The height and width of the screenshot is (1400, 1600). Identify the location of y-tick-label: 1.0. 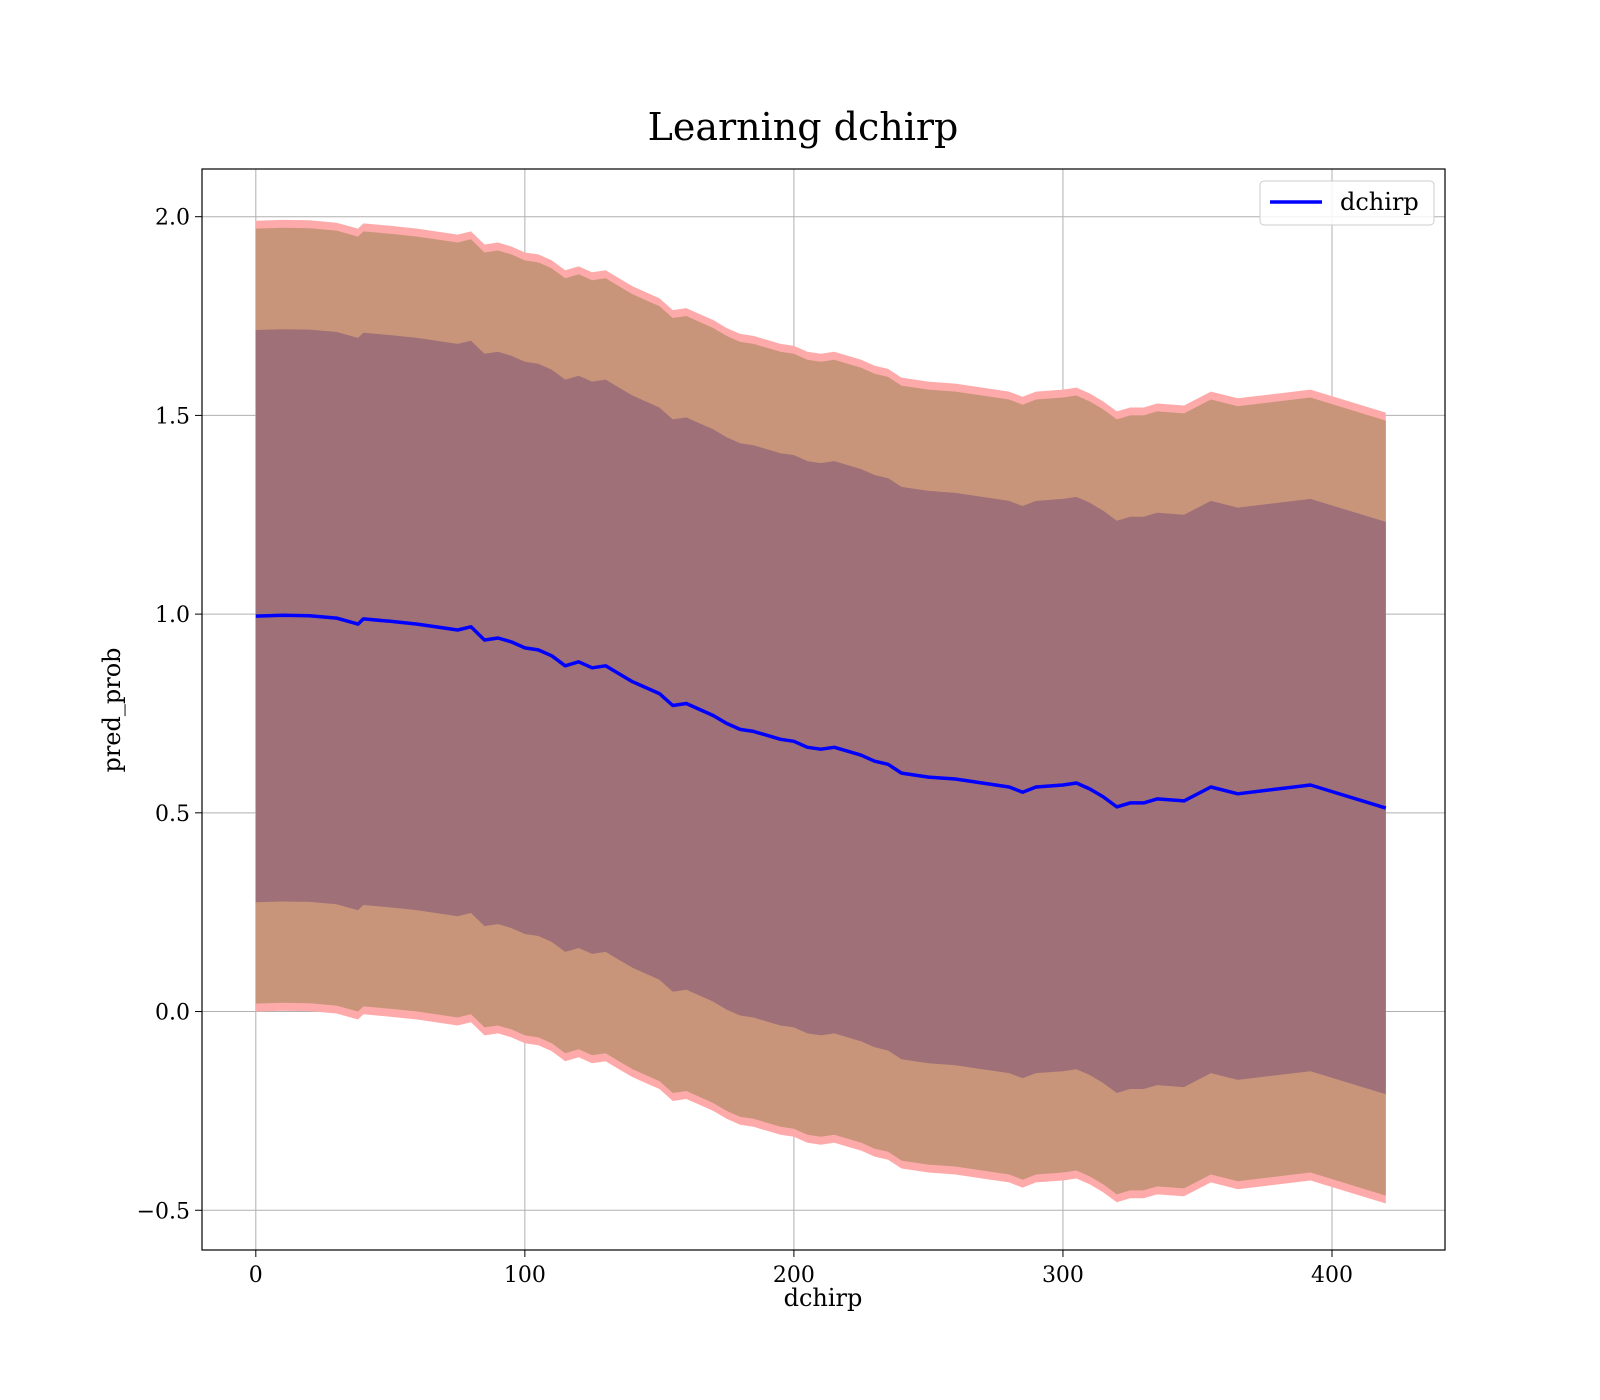
(172, 615).